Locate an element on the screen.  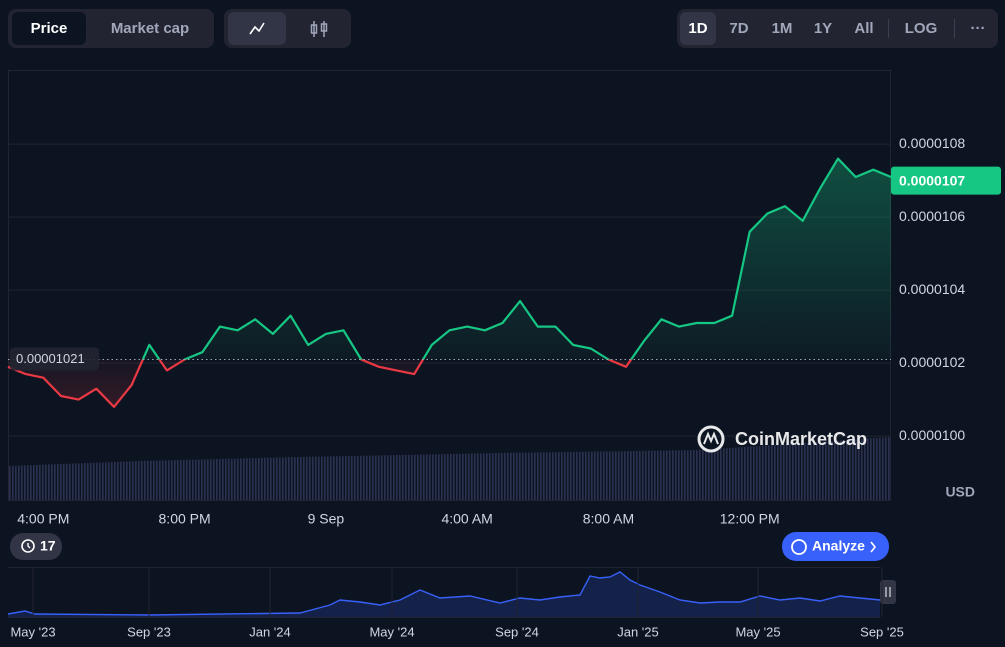
navigator-label: Jan '24 is located at coordinates (270, 631).